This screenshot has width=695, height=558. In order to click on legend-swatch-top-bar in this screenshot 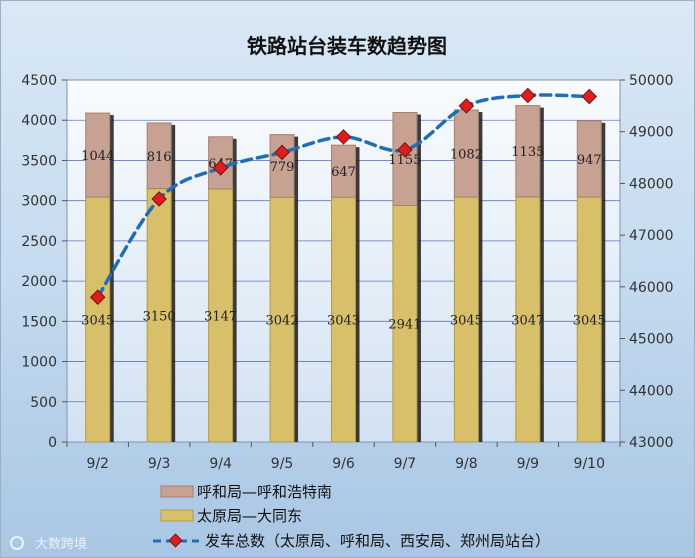, I will do `click(177, 491)`.